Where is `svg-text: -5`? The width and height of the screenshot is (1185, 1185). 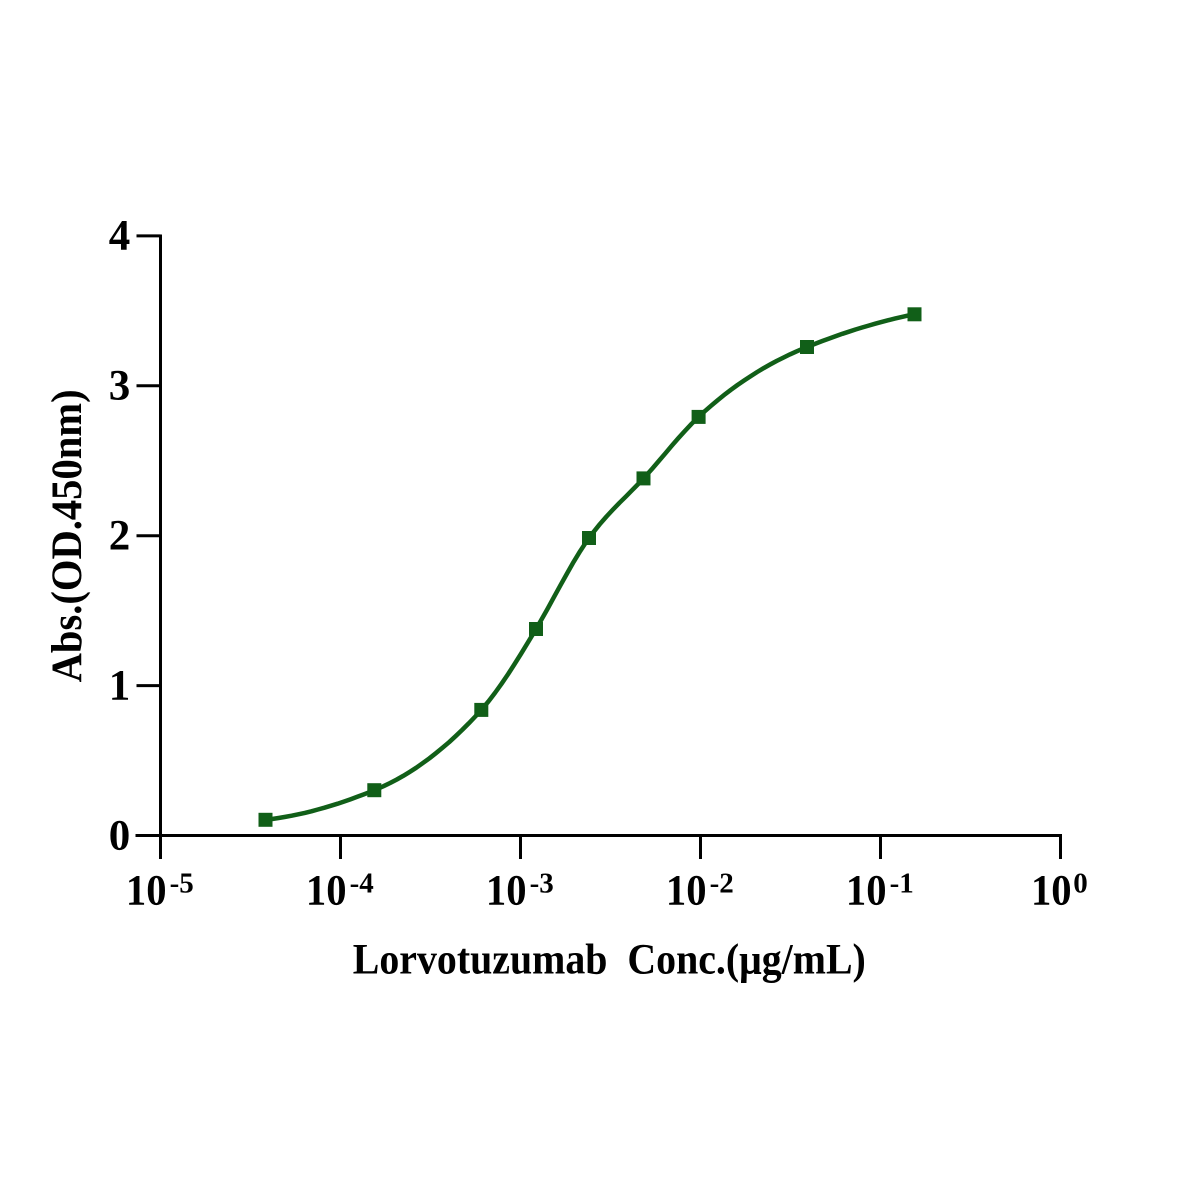 svg-text: -5 is located at coordinates (182, 884).